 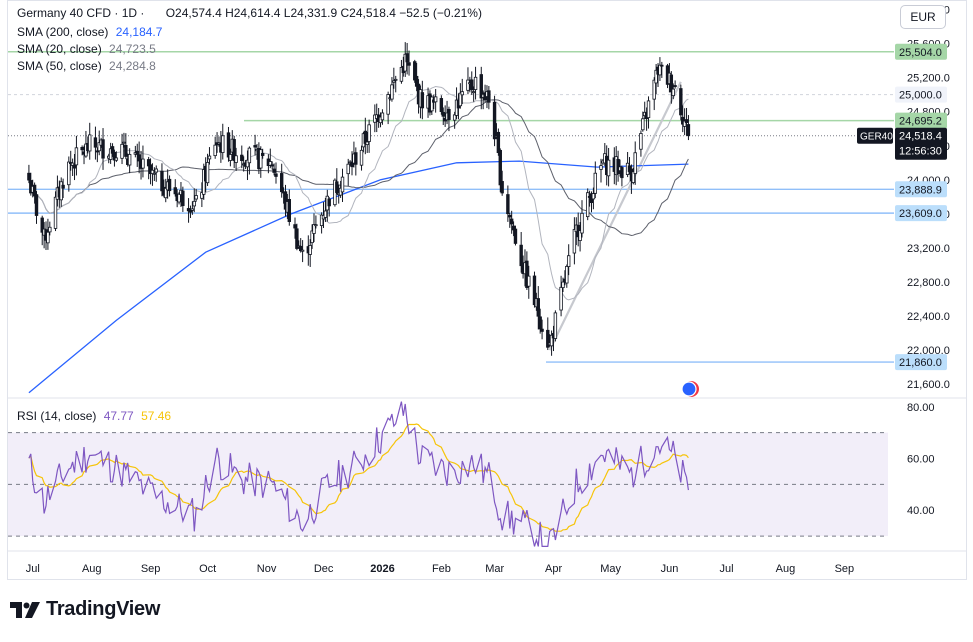 What do you see at coordinates (920, 152) in the screenshot?
I see `countdown-label: 12:56:30` at bounding box center [920, 152].